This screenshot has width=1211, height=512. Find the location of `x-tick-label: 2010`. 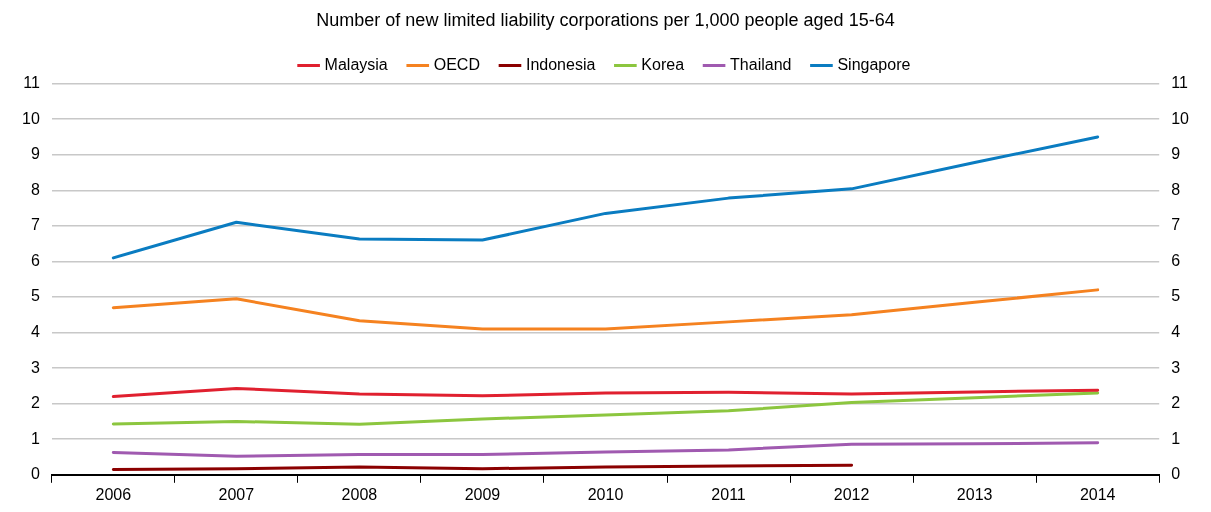

x-tick-label: 2010 is located at coordinates (605, 494).